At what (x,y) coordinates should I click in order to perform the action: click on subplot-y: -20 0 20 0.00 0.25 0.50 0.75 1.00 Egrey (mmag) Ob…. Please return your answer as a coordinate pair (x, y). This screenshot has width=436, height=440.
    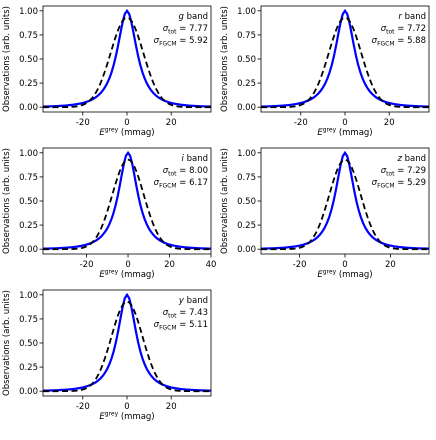
    Looking at the image, I should click on (107, 356).